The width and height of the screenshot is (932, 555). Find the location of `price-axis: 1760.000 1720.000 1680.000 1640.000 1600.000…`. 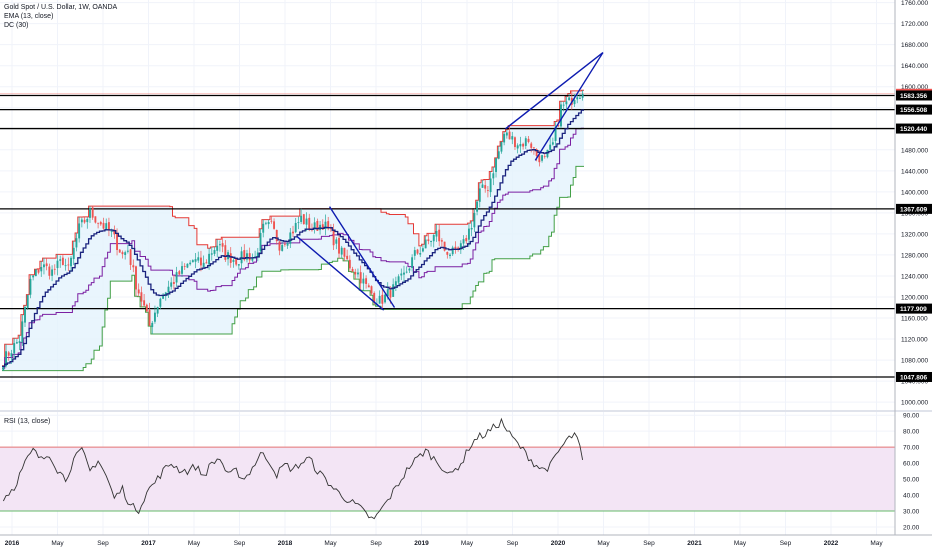

price-axis: 1760.000 1720.000 1680.000 1640.000 1600.000… is located at coordinates (913, 267).